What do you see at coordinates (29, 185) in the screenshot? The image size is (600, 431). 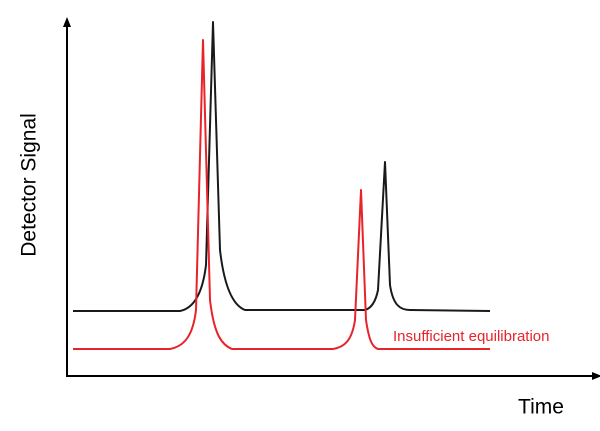 I see `y-axis-label: Detector Signal` at bounding box center [29, 185].